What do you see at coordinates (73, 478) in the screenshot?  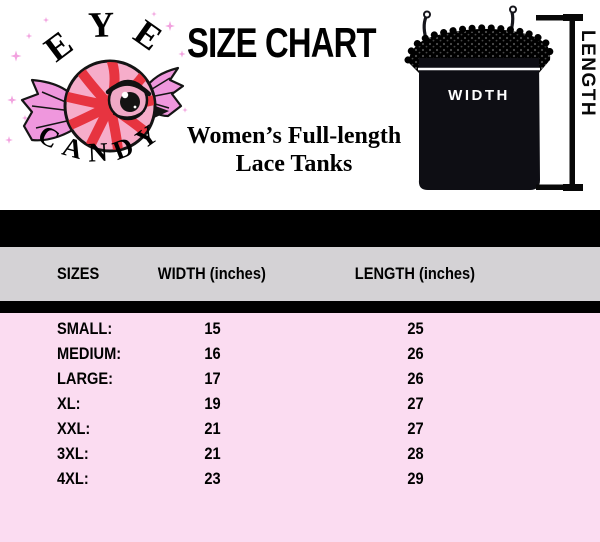 I see `size-cell: 4XL:` at bounding box center [73, 478].